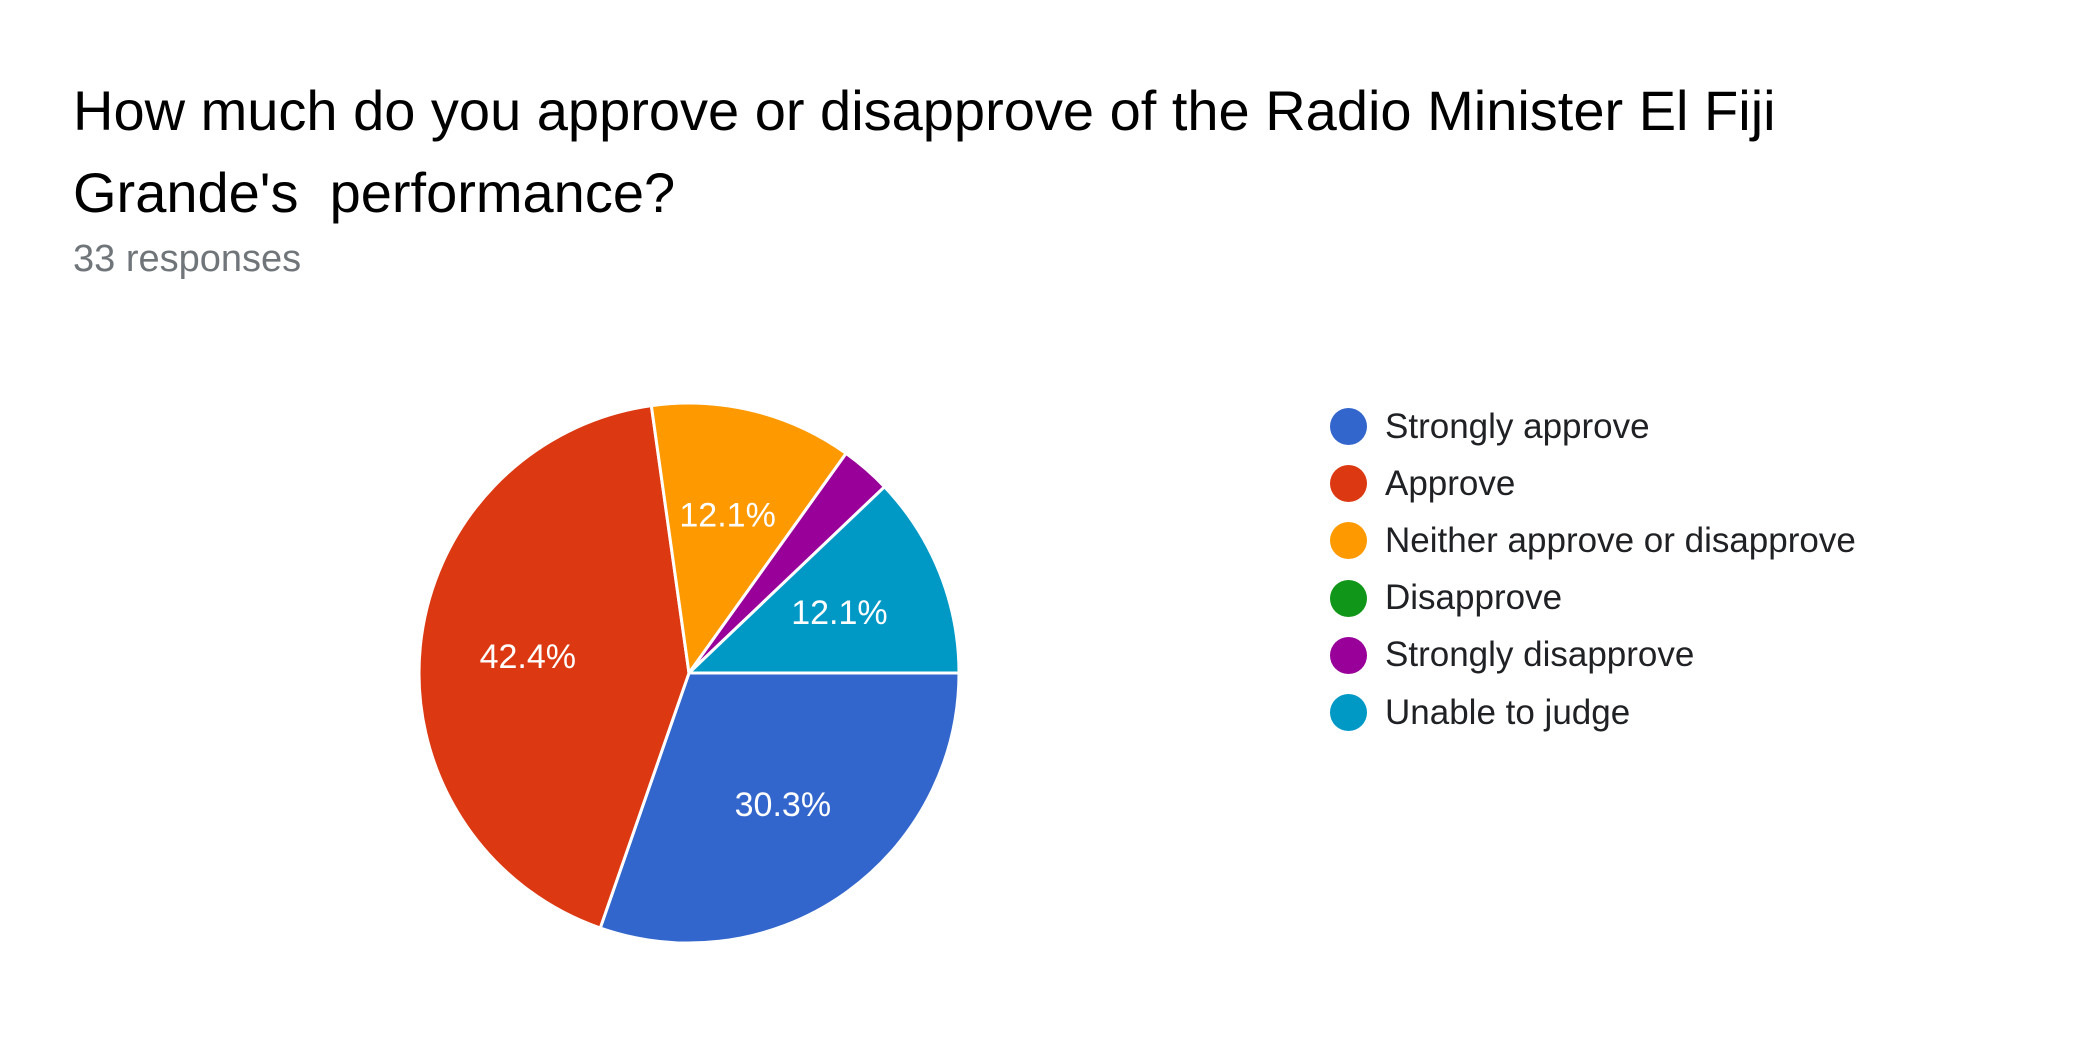  I want to click on pie-slice-strongly-approve, so click(779, 808).